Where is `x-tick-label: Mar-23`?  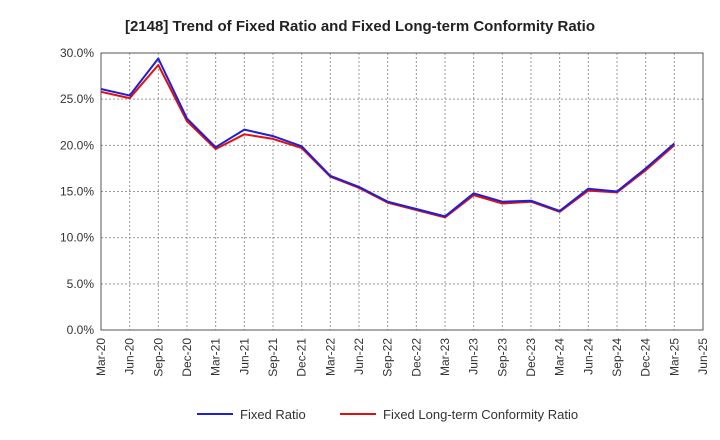
x-tick-label: Mar-23 is located at coordinates (445, 357).